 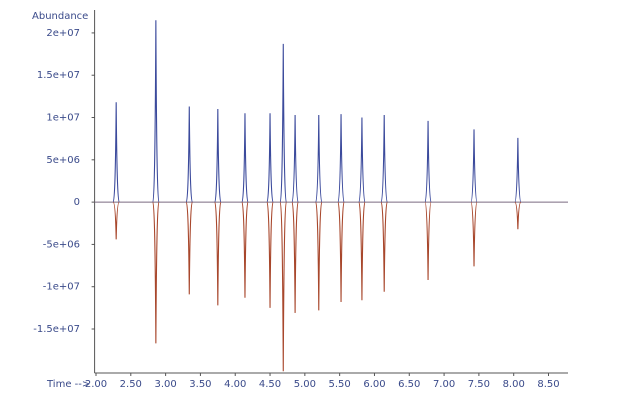 I want to click on y-tick-label: 0, so click(x=77, y=202).